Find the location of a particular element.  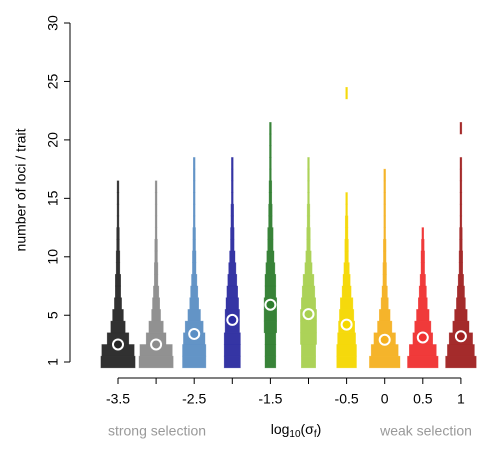

x-tick-label: -0.5 is located at coordinates (347, 399).